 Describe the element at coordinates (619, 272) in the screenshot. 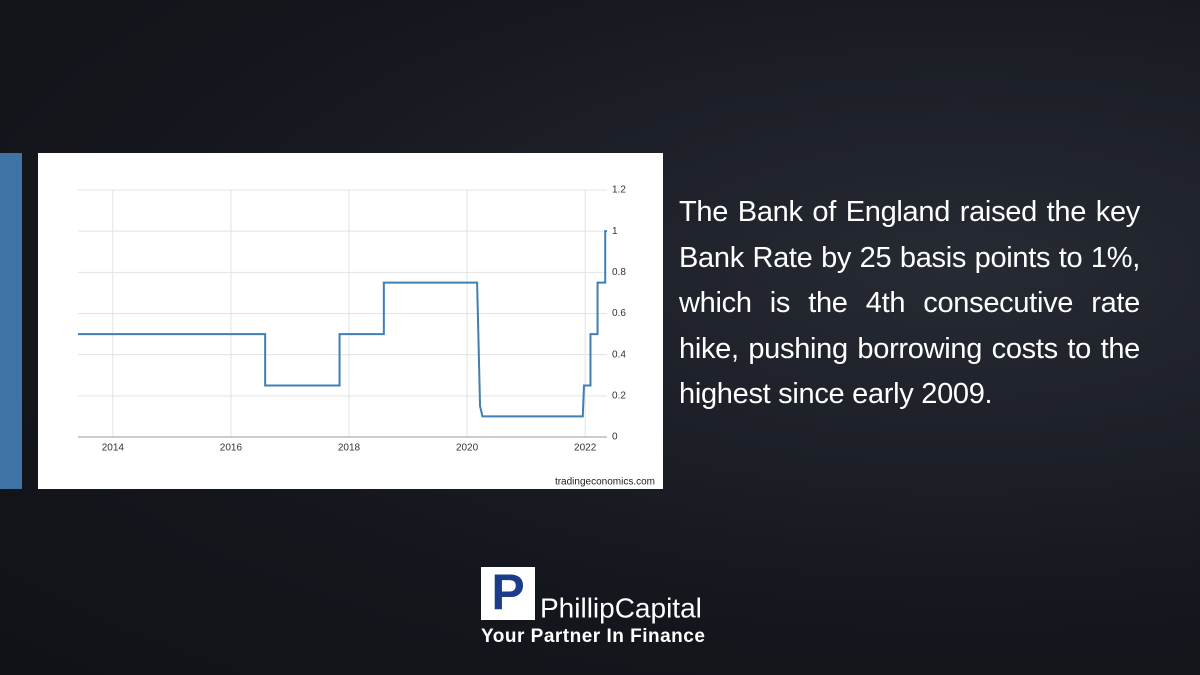

I see `y-tick-label: 0.8` at that location.